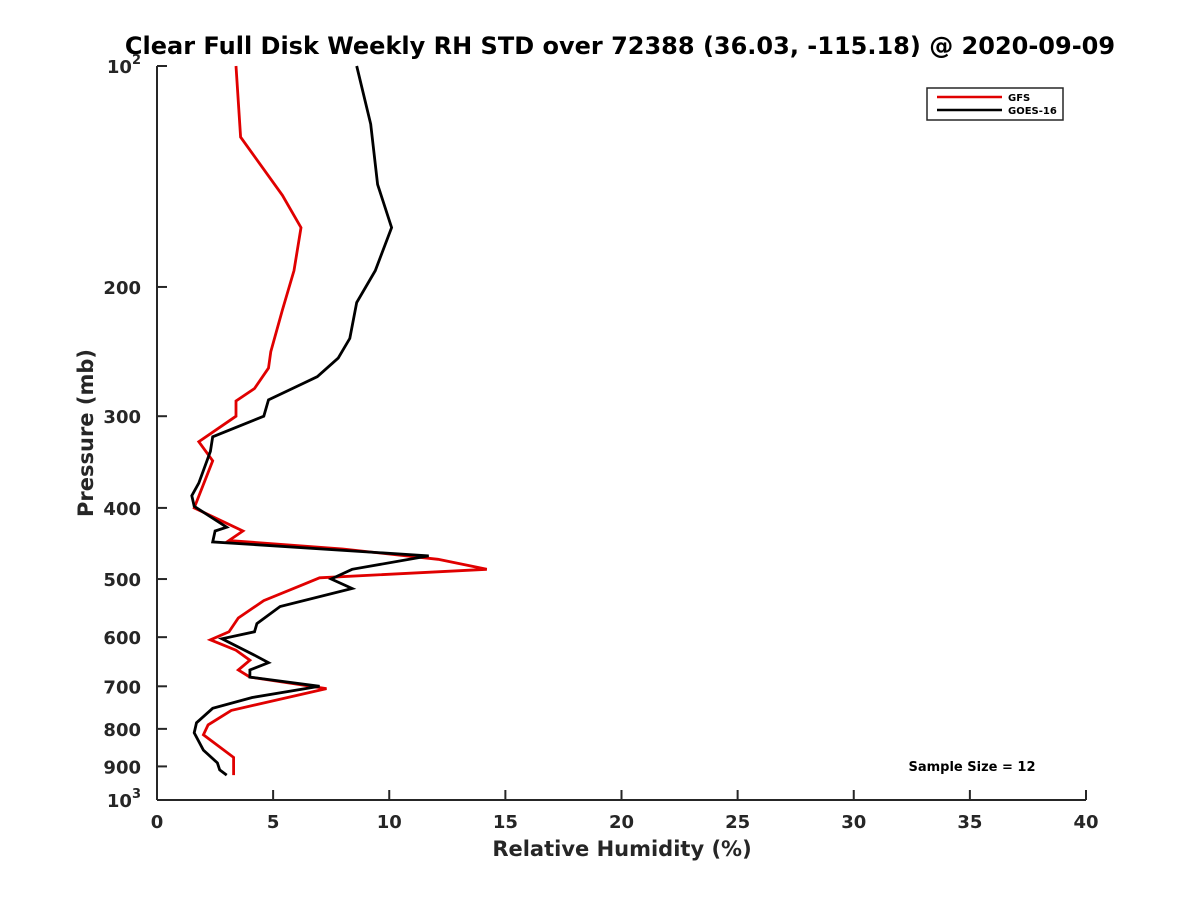  What do you see at coordinates (136, 60) in the screenshot?
I see `y-tick-exponent: 2` at bounding box center [136, 60].